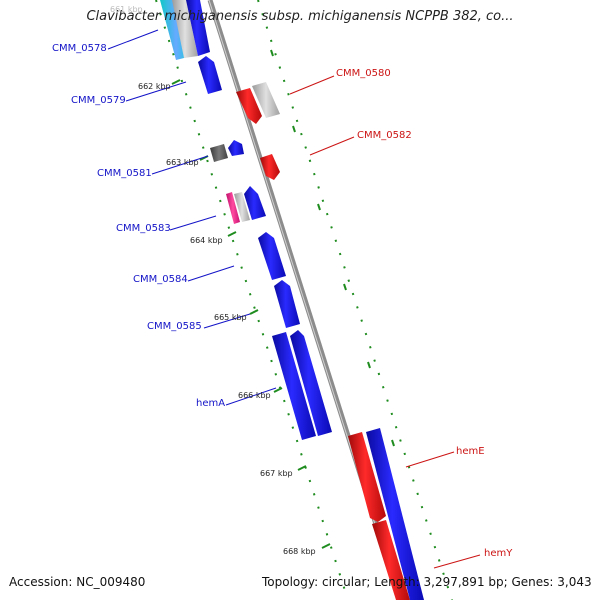 The image size is (600, 600). I want to click on tick-label: 662 kbp, so click(154, 86).